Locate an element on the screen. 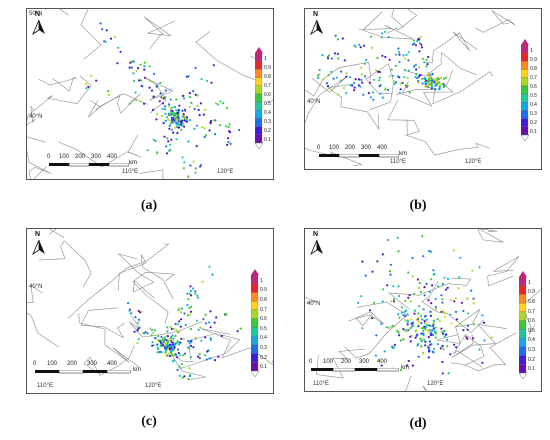  lon-label-120e: 120°E is located at coordinates (153, 386).